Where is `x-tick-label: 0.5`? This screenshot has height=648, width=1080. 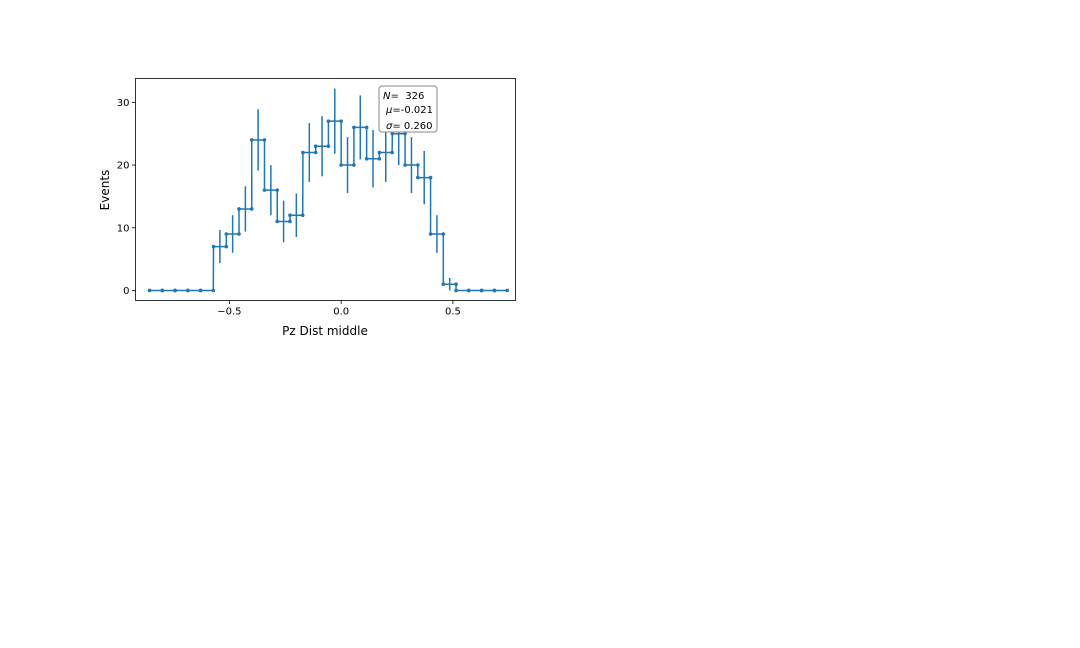
x-tick-label: 0.5 is located at coordinates (453, 312).